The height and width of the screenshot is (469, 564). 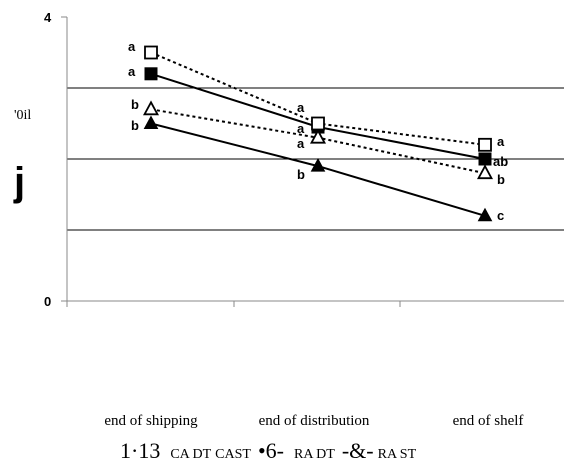 I want to click on letter-cast-3: c, so click(x=500, y=215).